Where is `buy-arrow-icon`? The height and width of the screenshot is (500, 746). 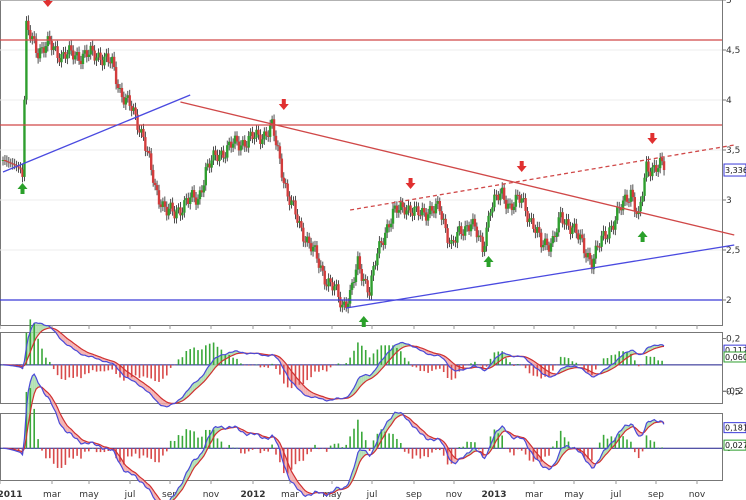
buy-arrow-icon is located at coordinates (363, 321).